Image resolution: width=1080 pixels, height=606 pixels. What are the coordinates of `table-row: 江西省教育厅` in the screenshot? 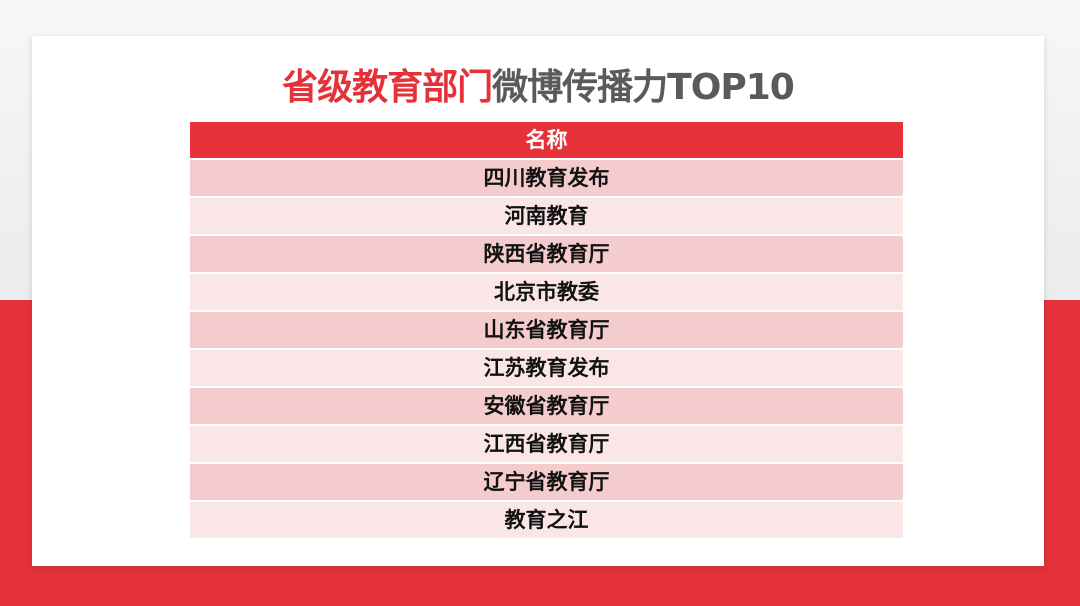 It's located at (546, 444).